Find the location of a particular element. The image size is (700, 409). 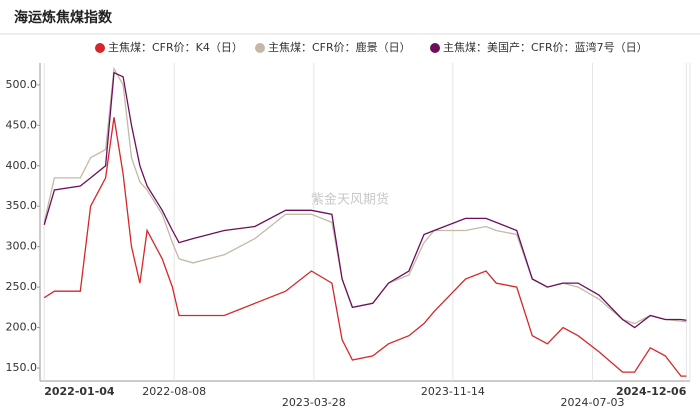

y-tick-label: 450.0 is located at coordinates (22, 124).